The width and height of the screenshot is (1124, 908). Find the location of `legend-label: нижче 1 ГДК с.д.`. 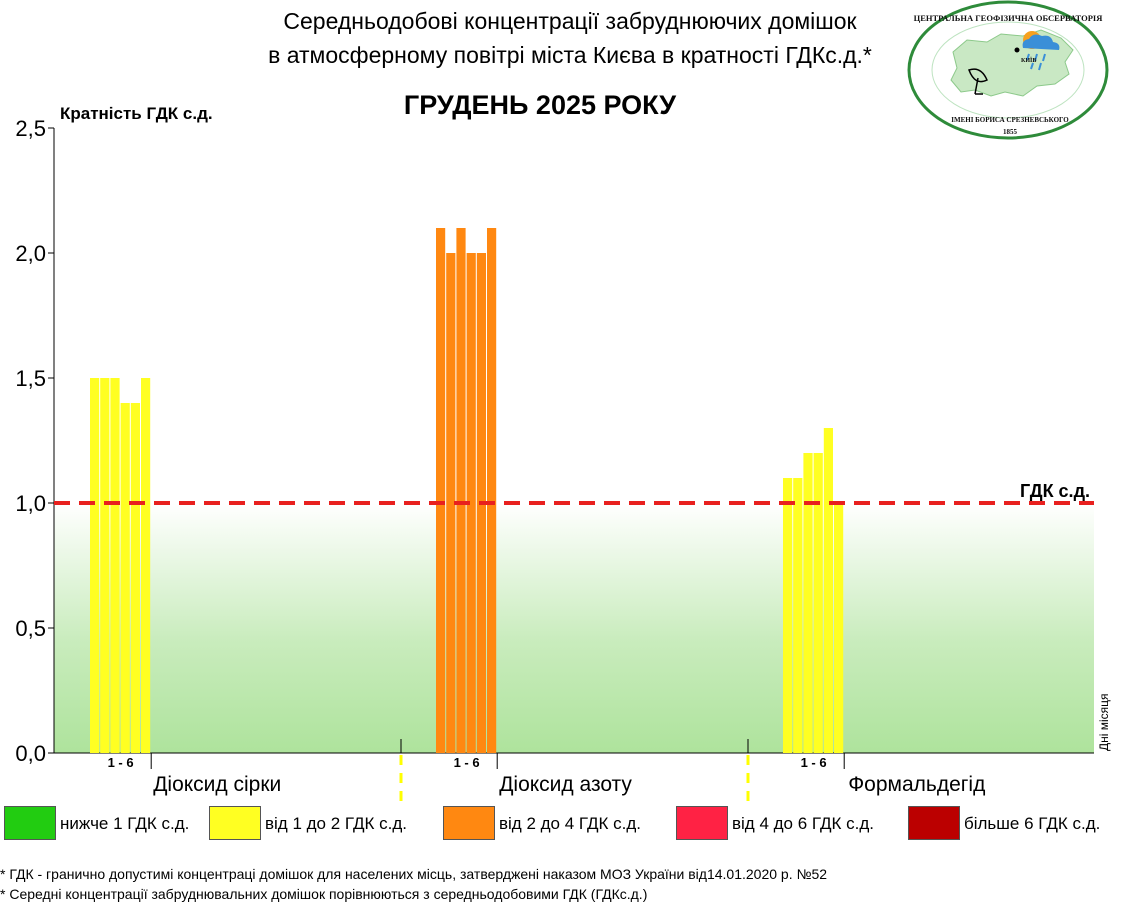

legend-label: нижче 1 ГДК с.д. is located at coordinates (125, 823).